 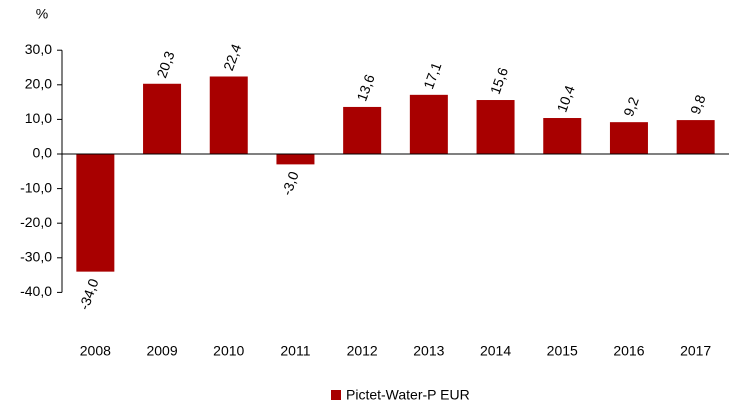 I want to click on x-tick-label: 2015, so click(x=562, y=351).